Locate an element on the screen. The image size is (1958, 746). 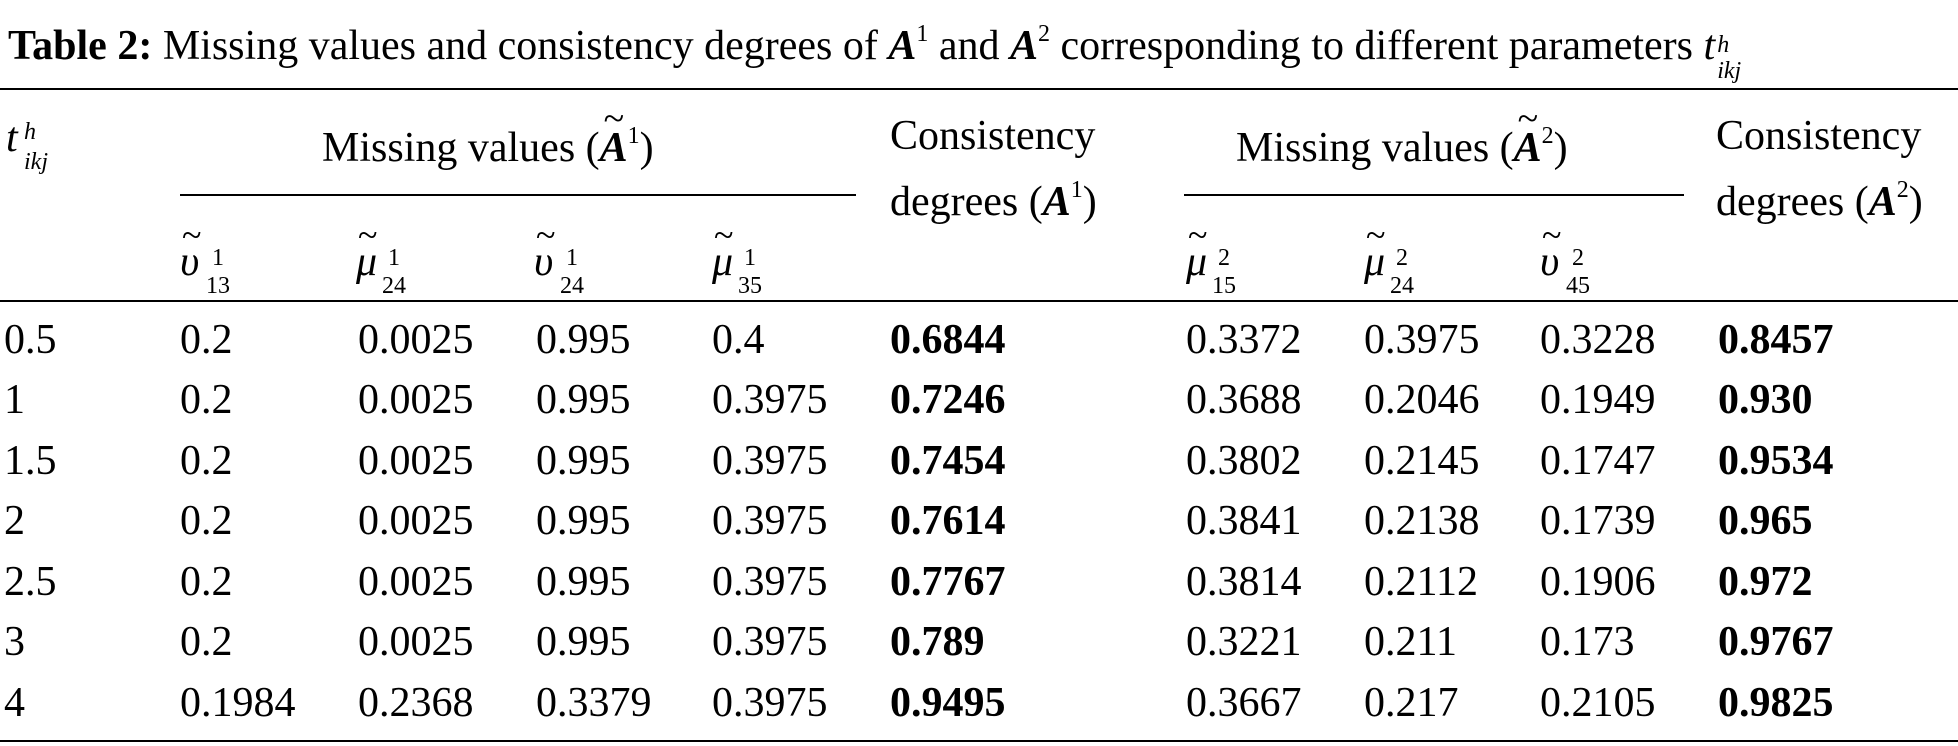
group1-title: Missing values (~ A1) is located at coordinates (488, 135).